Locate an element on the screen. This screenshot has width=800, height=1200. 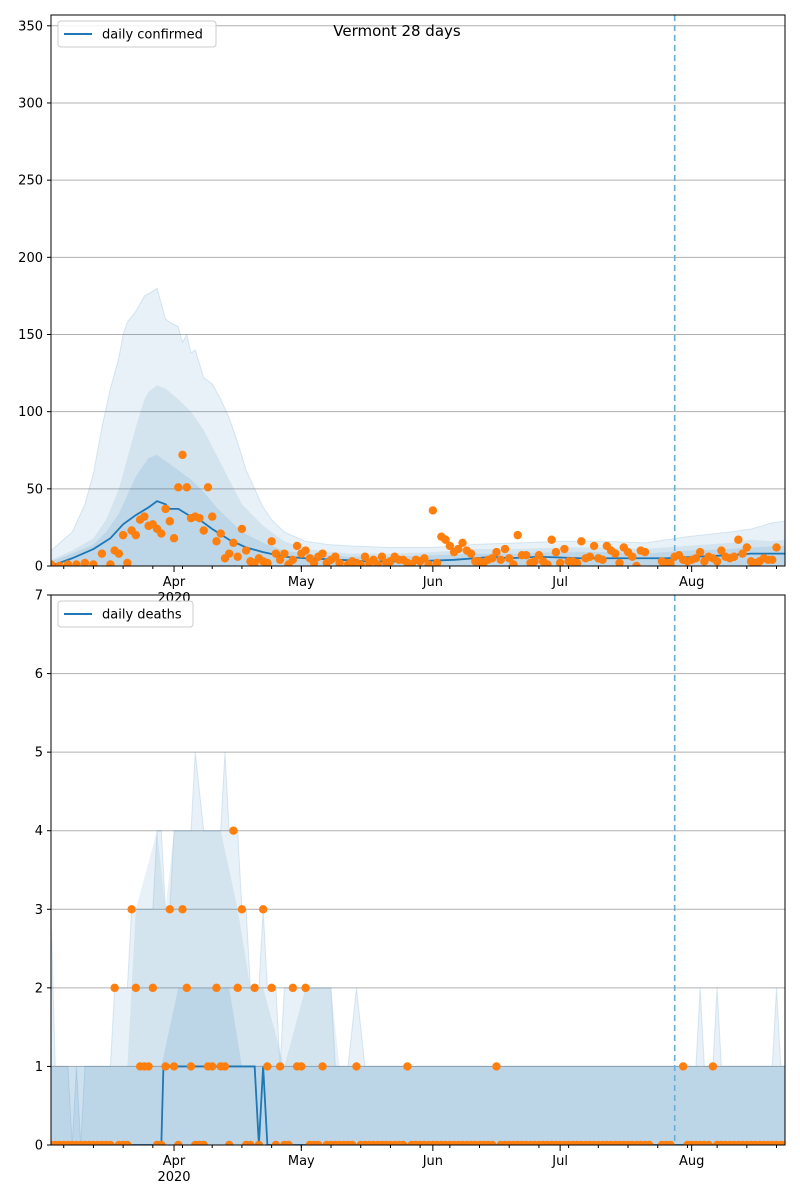
y-tick-label: 4 is located at coordinates (39, 831).